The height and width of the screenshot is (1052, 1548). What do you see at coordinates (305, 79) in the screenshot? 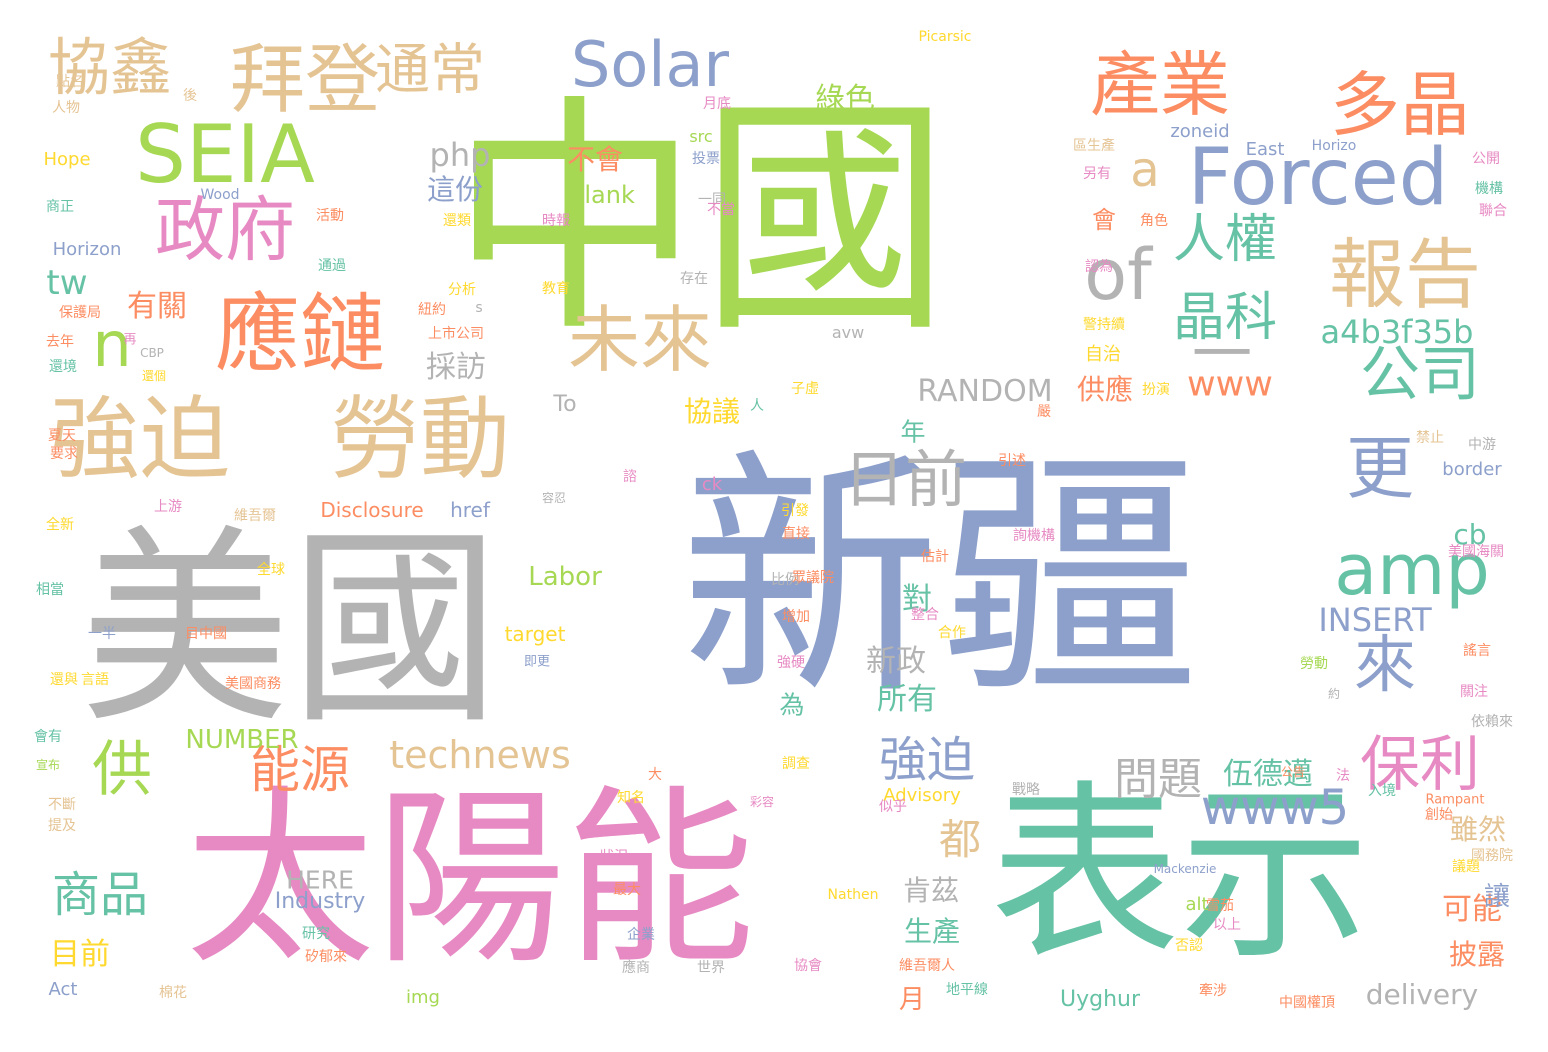
I see `word-term-11: 拜登` at bounding box center [305, 79].